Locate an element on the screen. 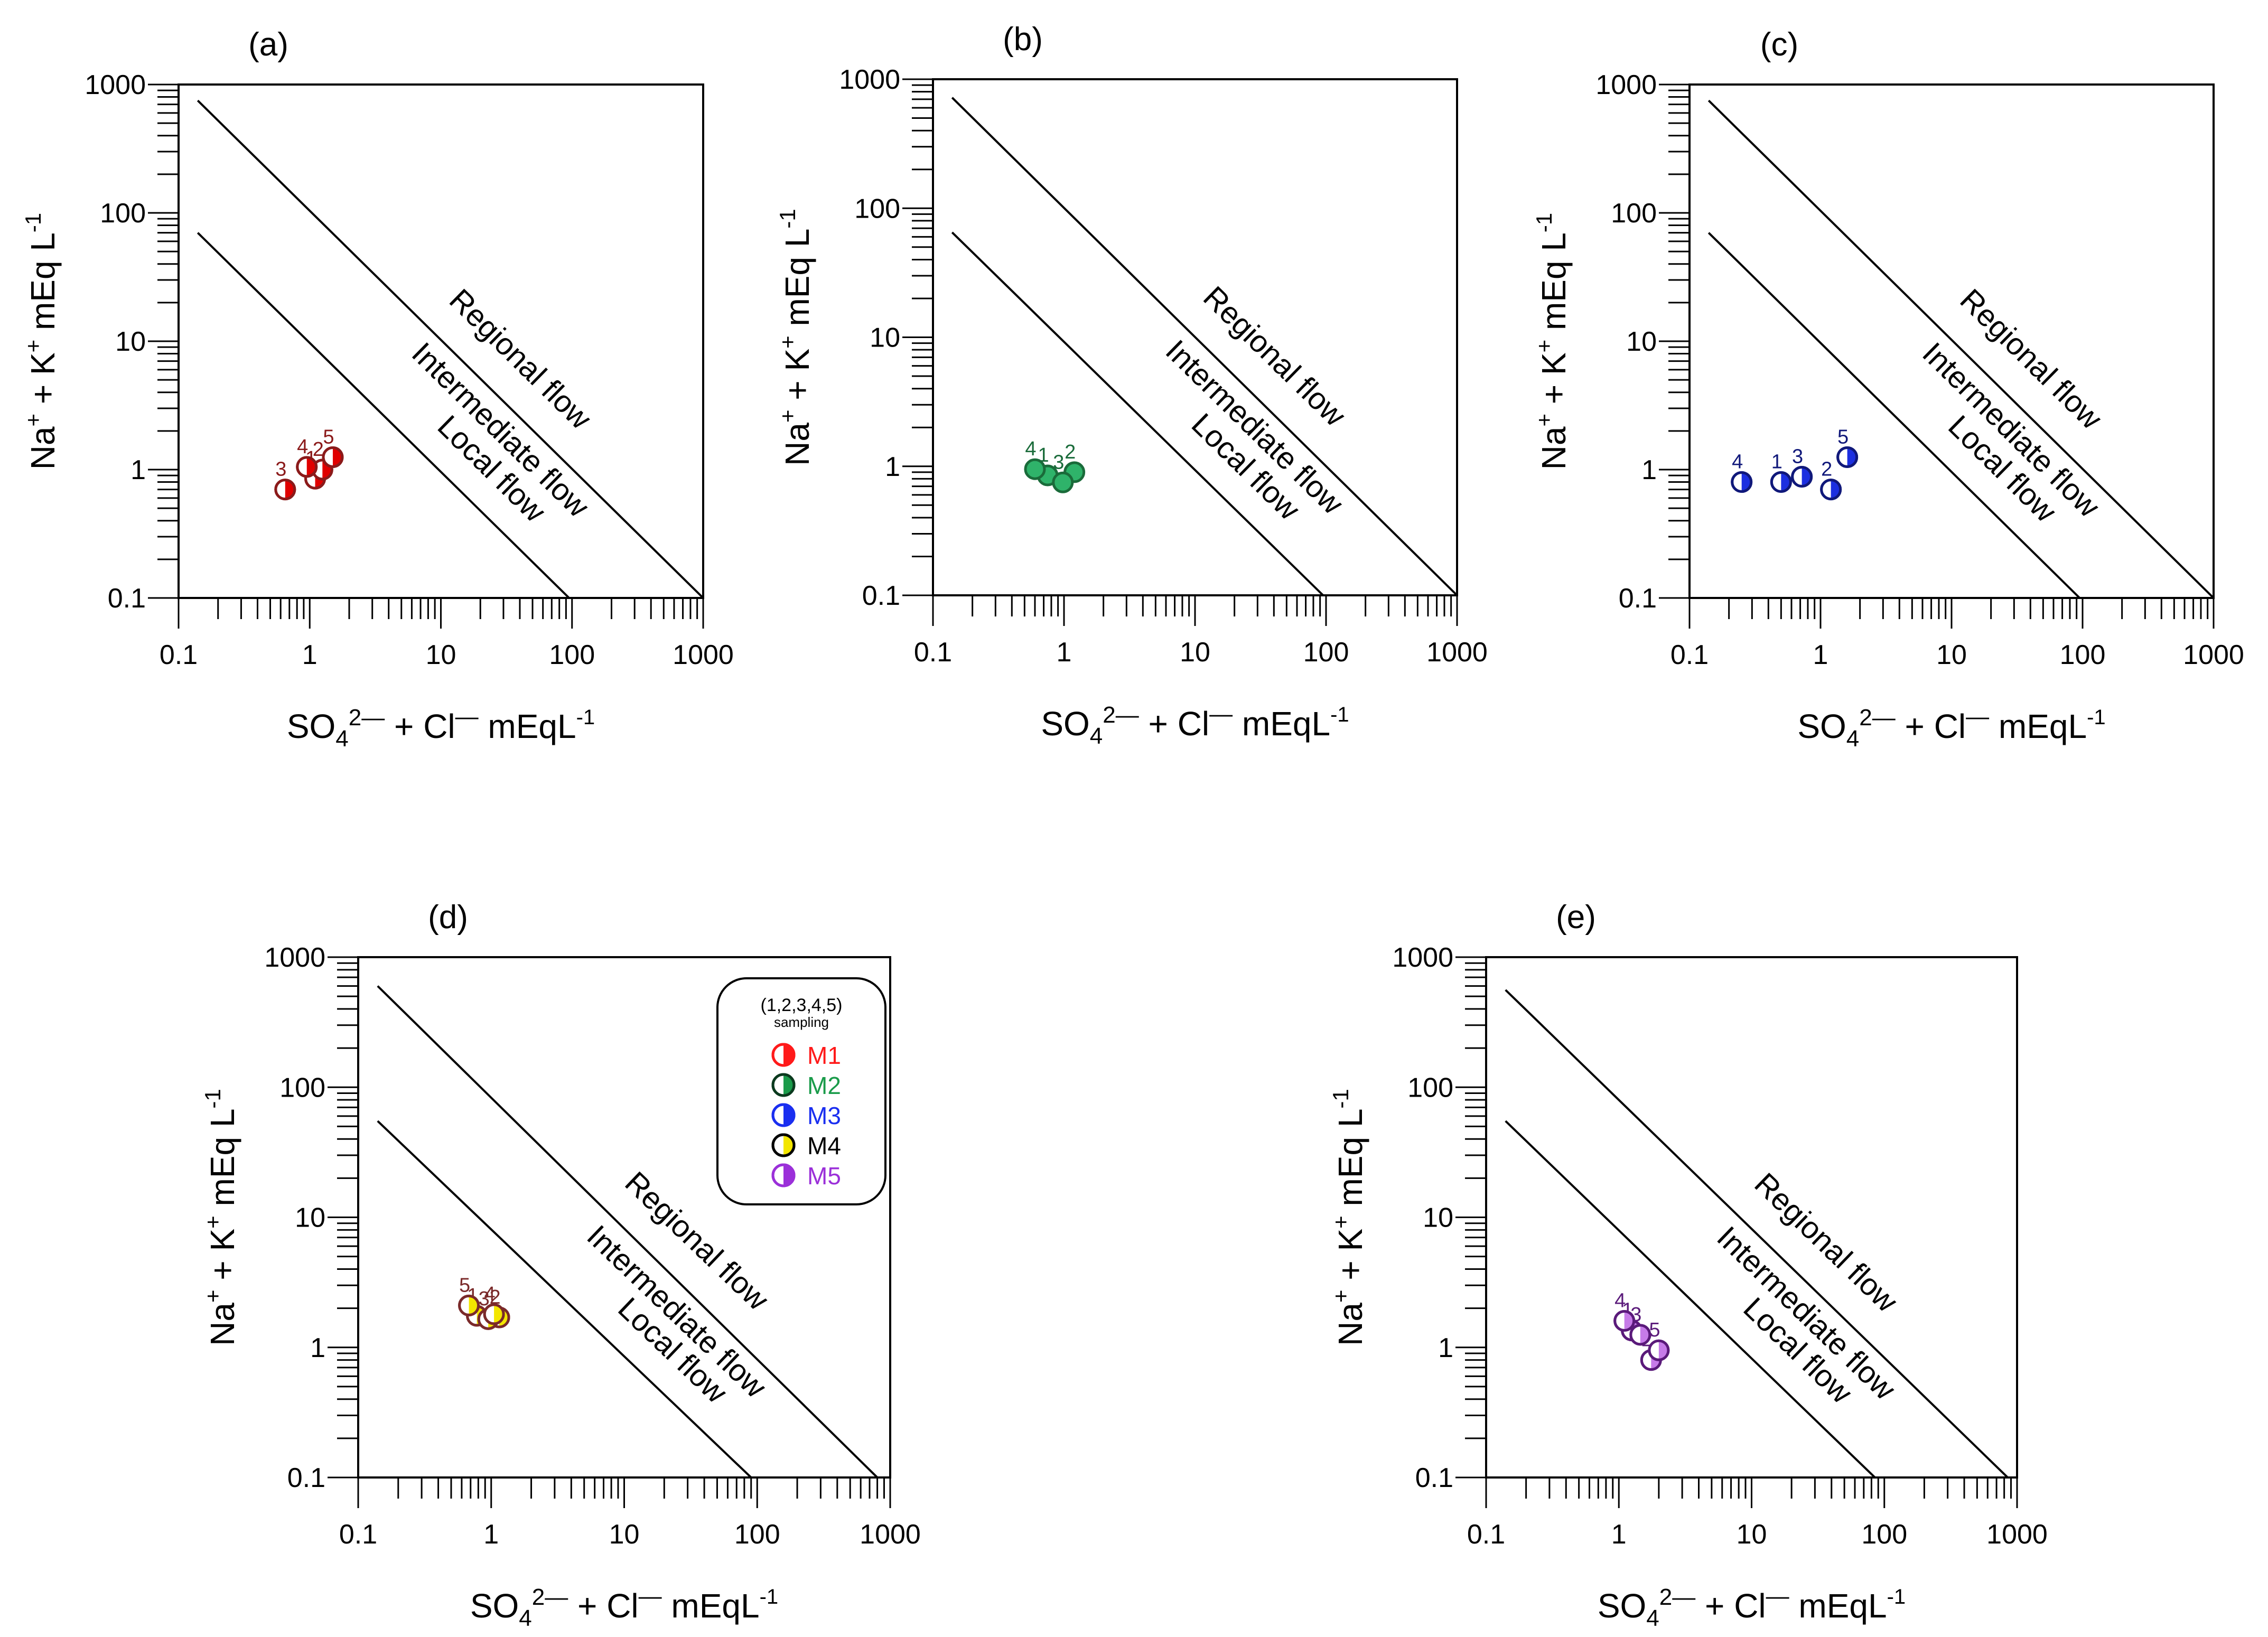 This screenshot has height=1637, width=2268. panel-label: (e) is located at coordinates (1576, 917).